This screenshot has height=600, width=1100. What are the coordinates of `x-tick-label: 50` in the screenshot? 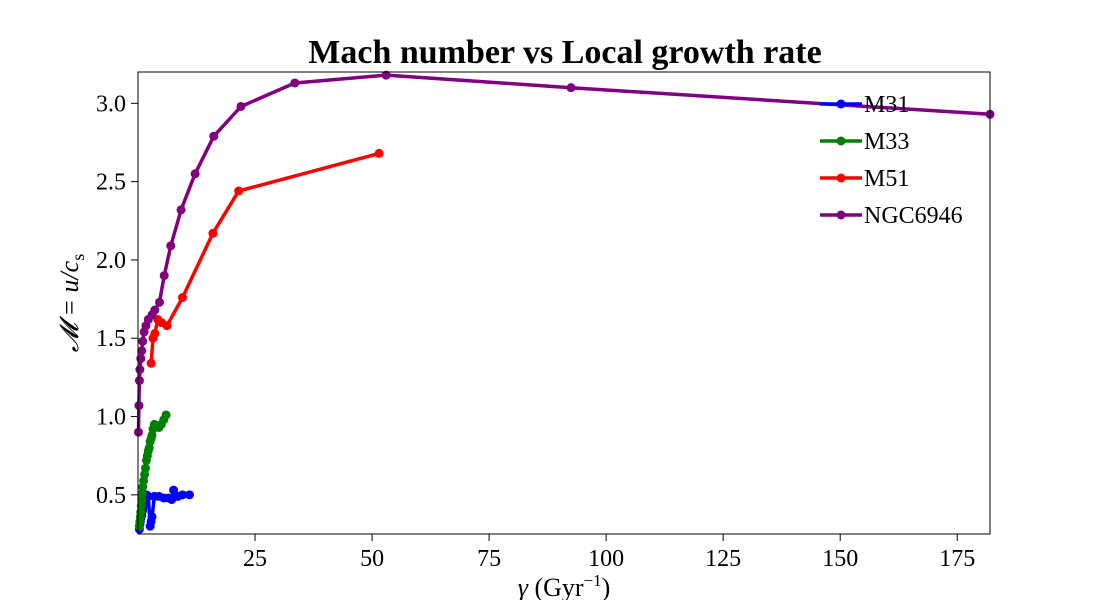 It's located at (372, 559).